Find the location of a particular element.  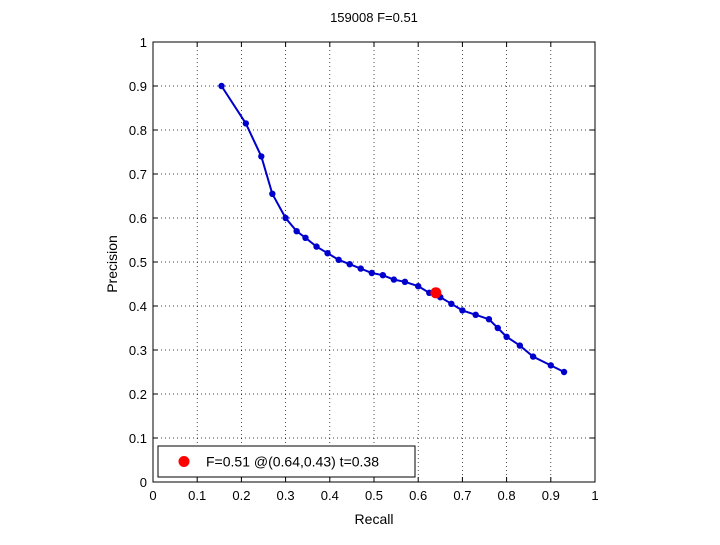

y-tick-label: 1 is located at coordinates (143, 42).